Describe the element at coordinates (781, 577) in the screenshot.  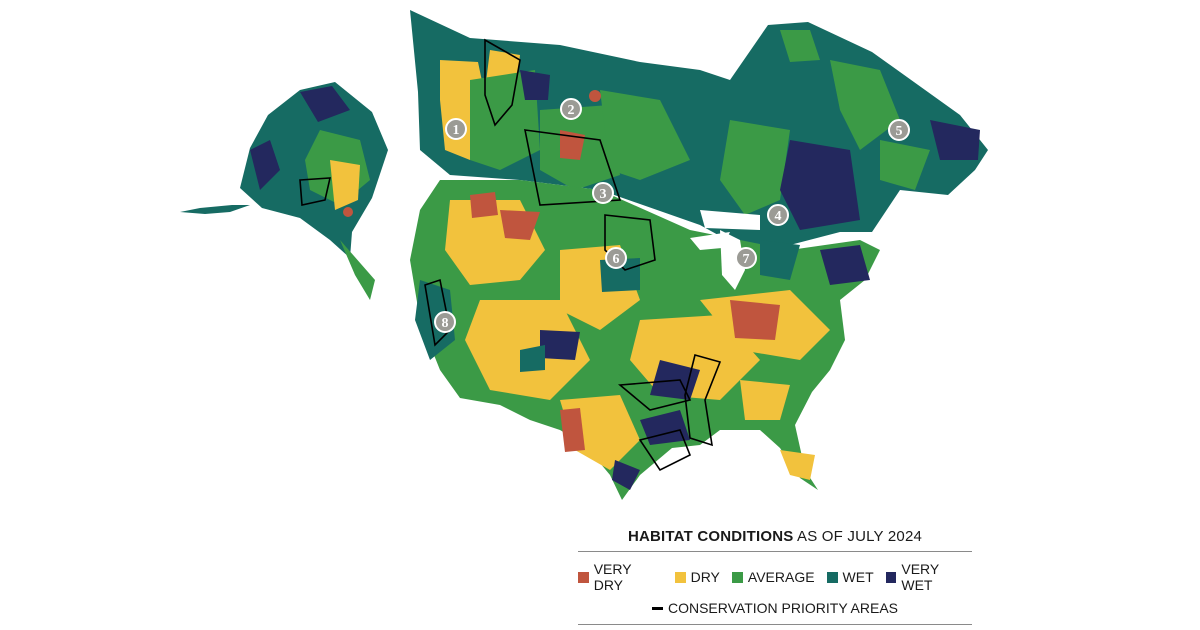
I see `legend-label: AVERAGE` at that location.